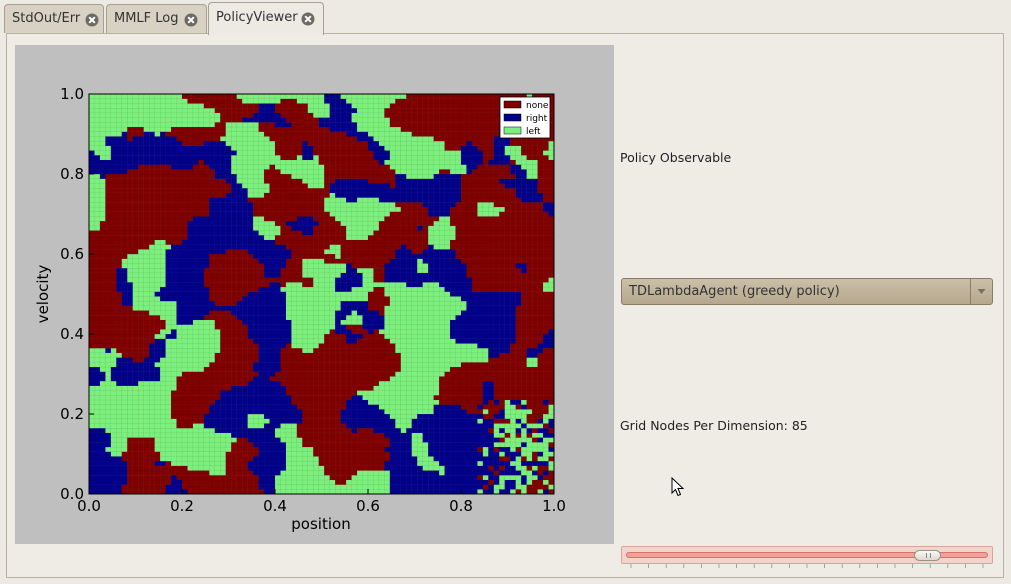 Image resolution: width=1011 pixels, height=584 pixels. What do you see at coordinates (54, 18) in the screenshot?
I see `tab-stdout-err: StdOut/Err` at bounding box center [54, 18].